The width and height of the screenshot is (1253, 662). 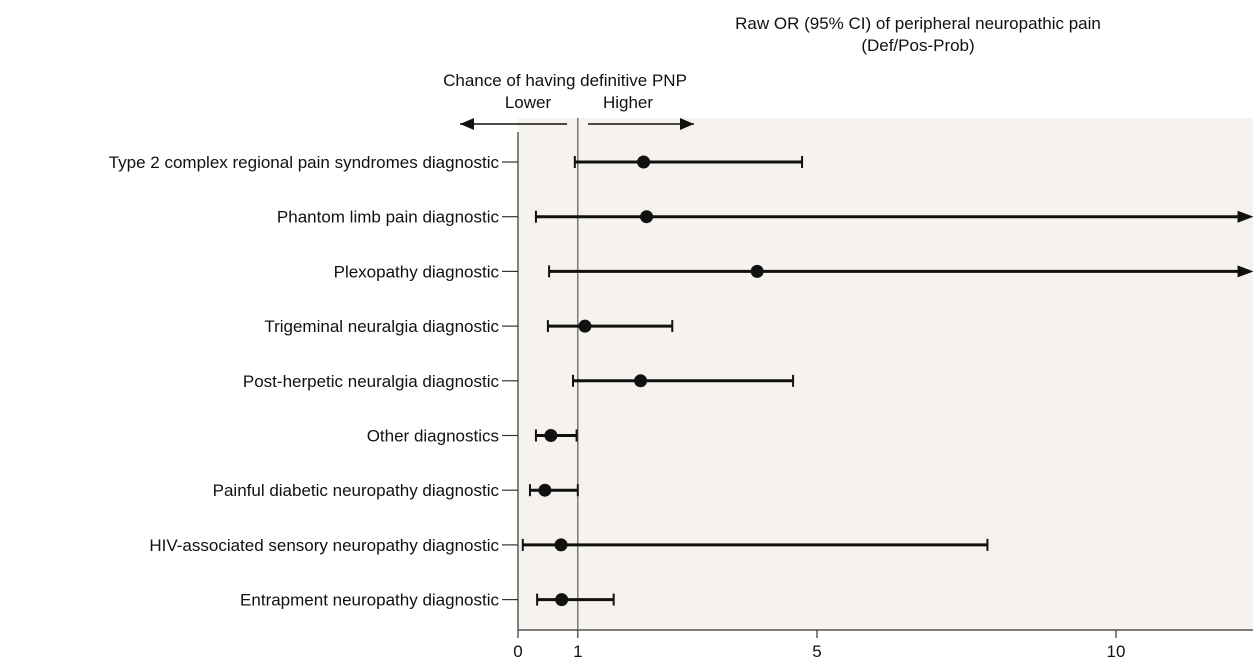 I want to click on row-label: Entrapment neuropathy diagnostic, so click(x=369, y=600).